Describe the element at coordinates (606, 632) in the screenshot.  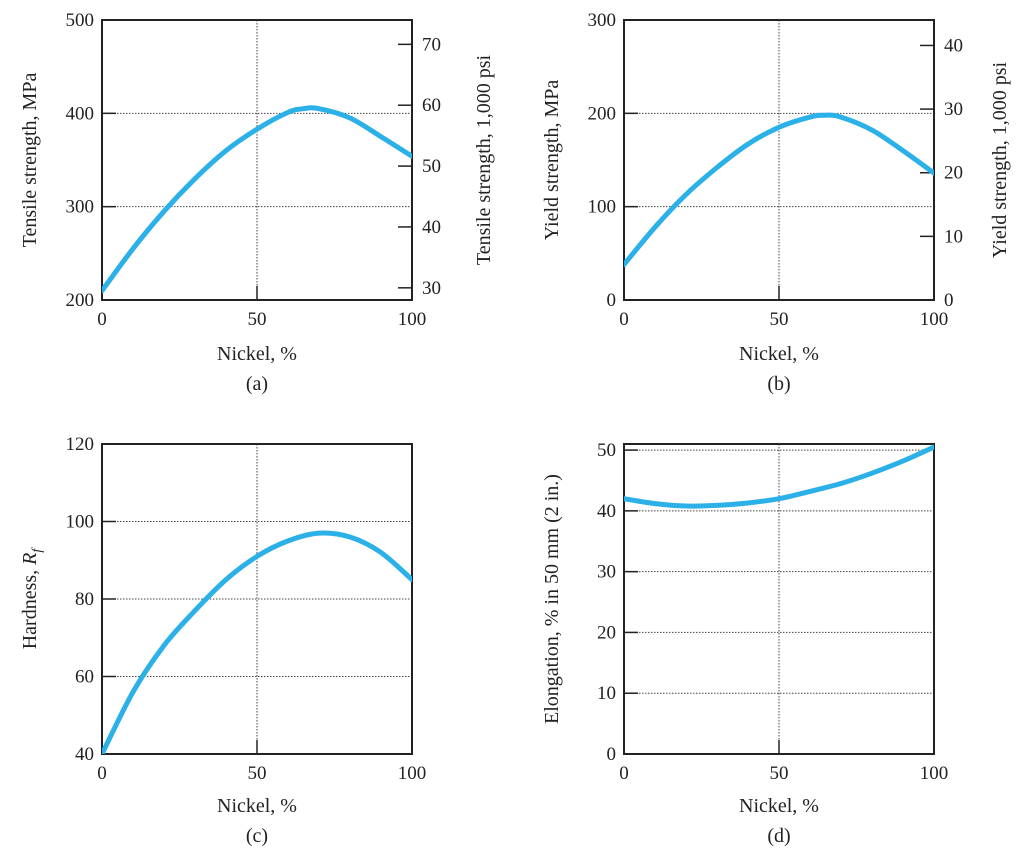
I see `chart-d-ytick-label-20: 20` at that location.